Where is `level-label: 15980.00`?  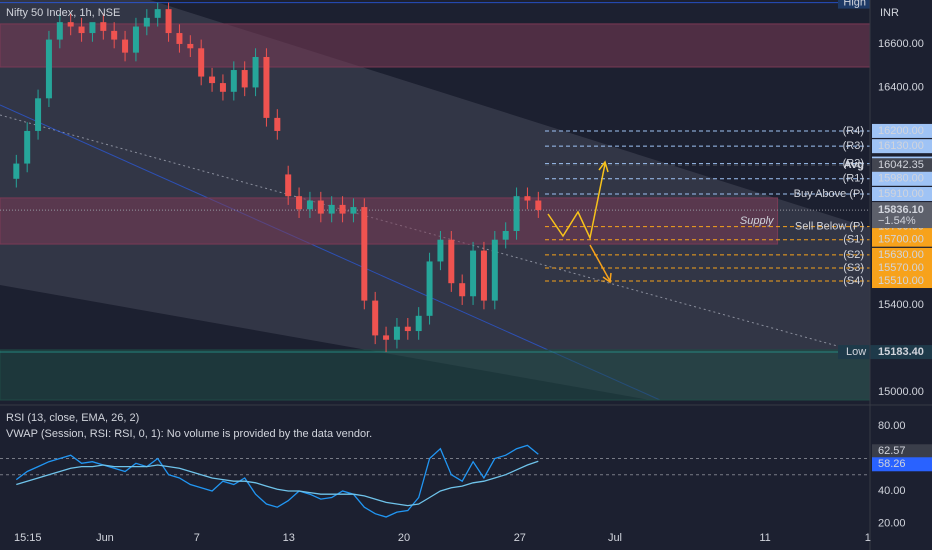 level-label: 15980.00 is located at coordinates (901, 179).